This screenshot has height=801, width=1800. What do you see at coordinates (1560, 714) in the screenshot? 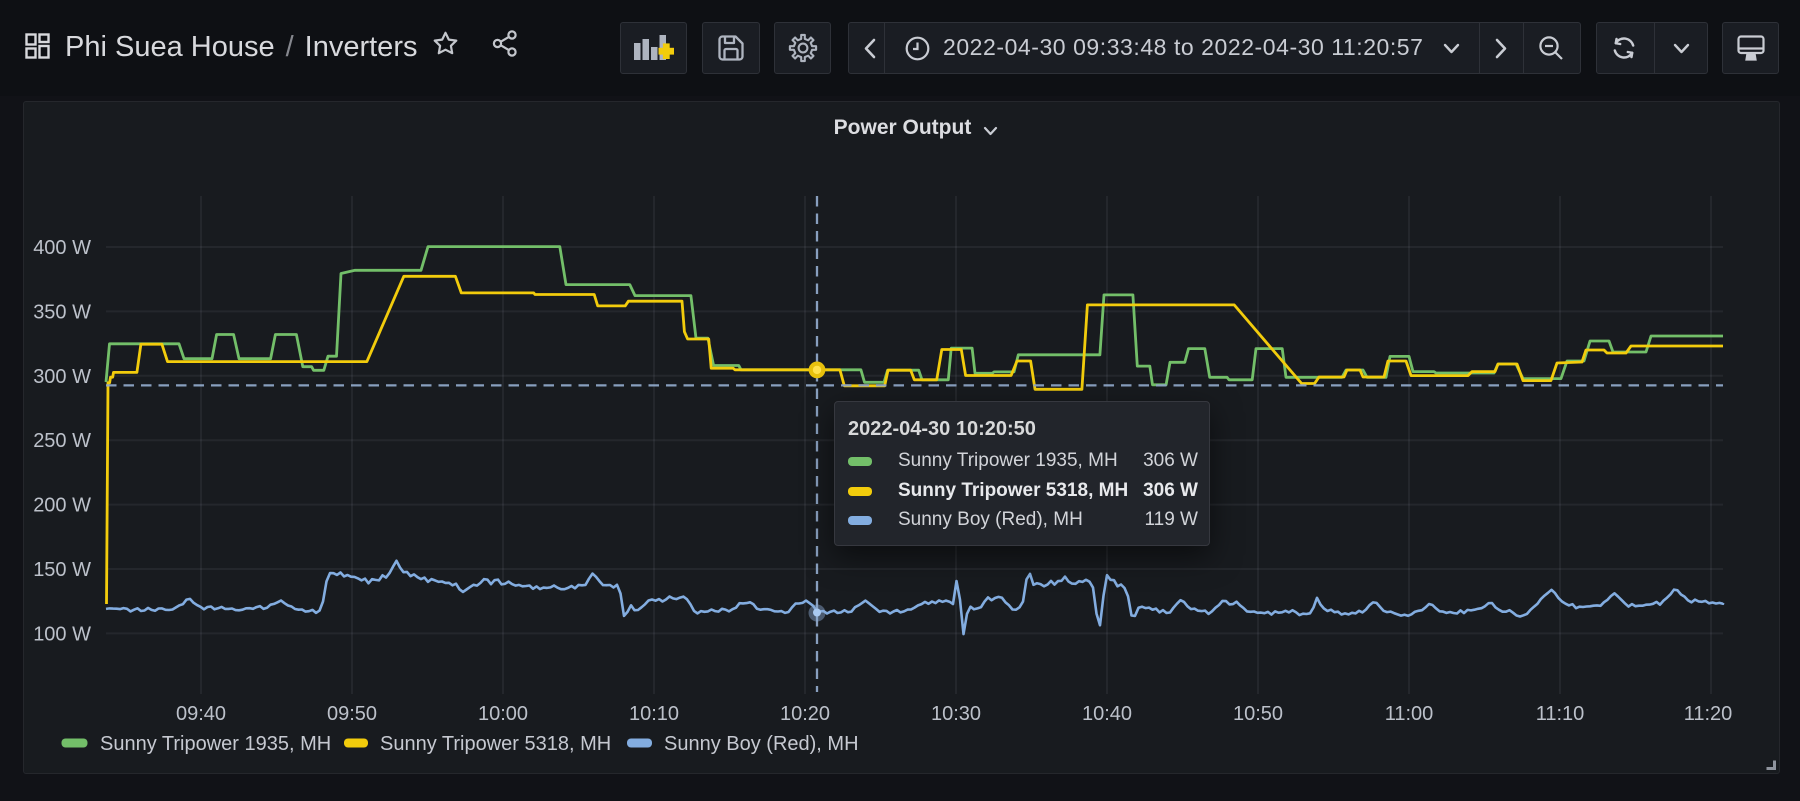
I see `svg-text: 11:10` at bounding box center [1560, 714].